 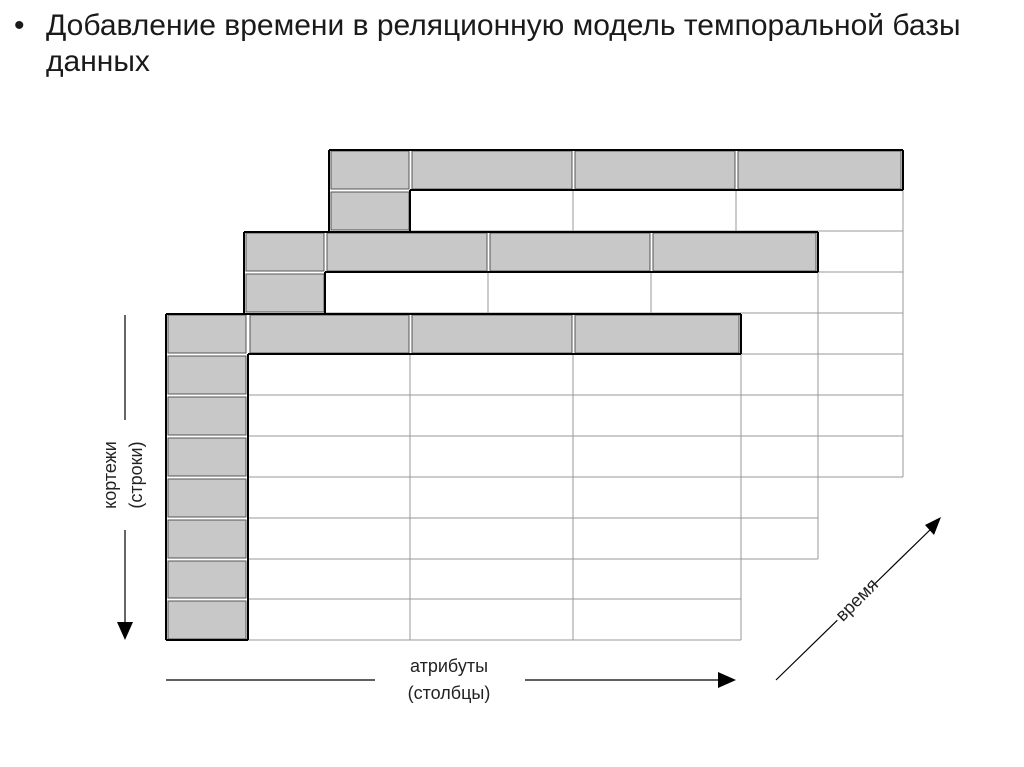 I want to click on rows-axis: кортежи (строки), so click(x=125, y=477).